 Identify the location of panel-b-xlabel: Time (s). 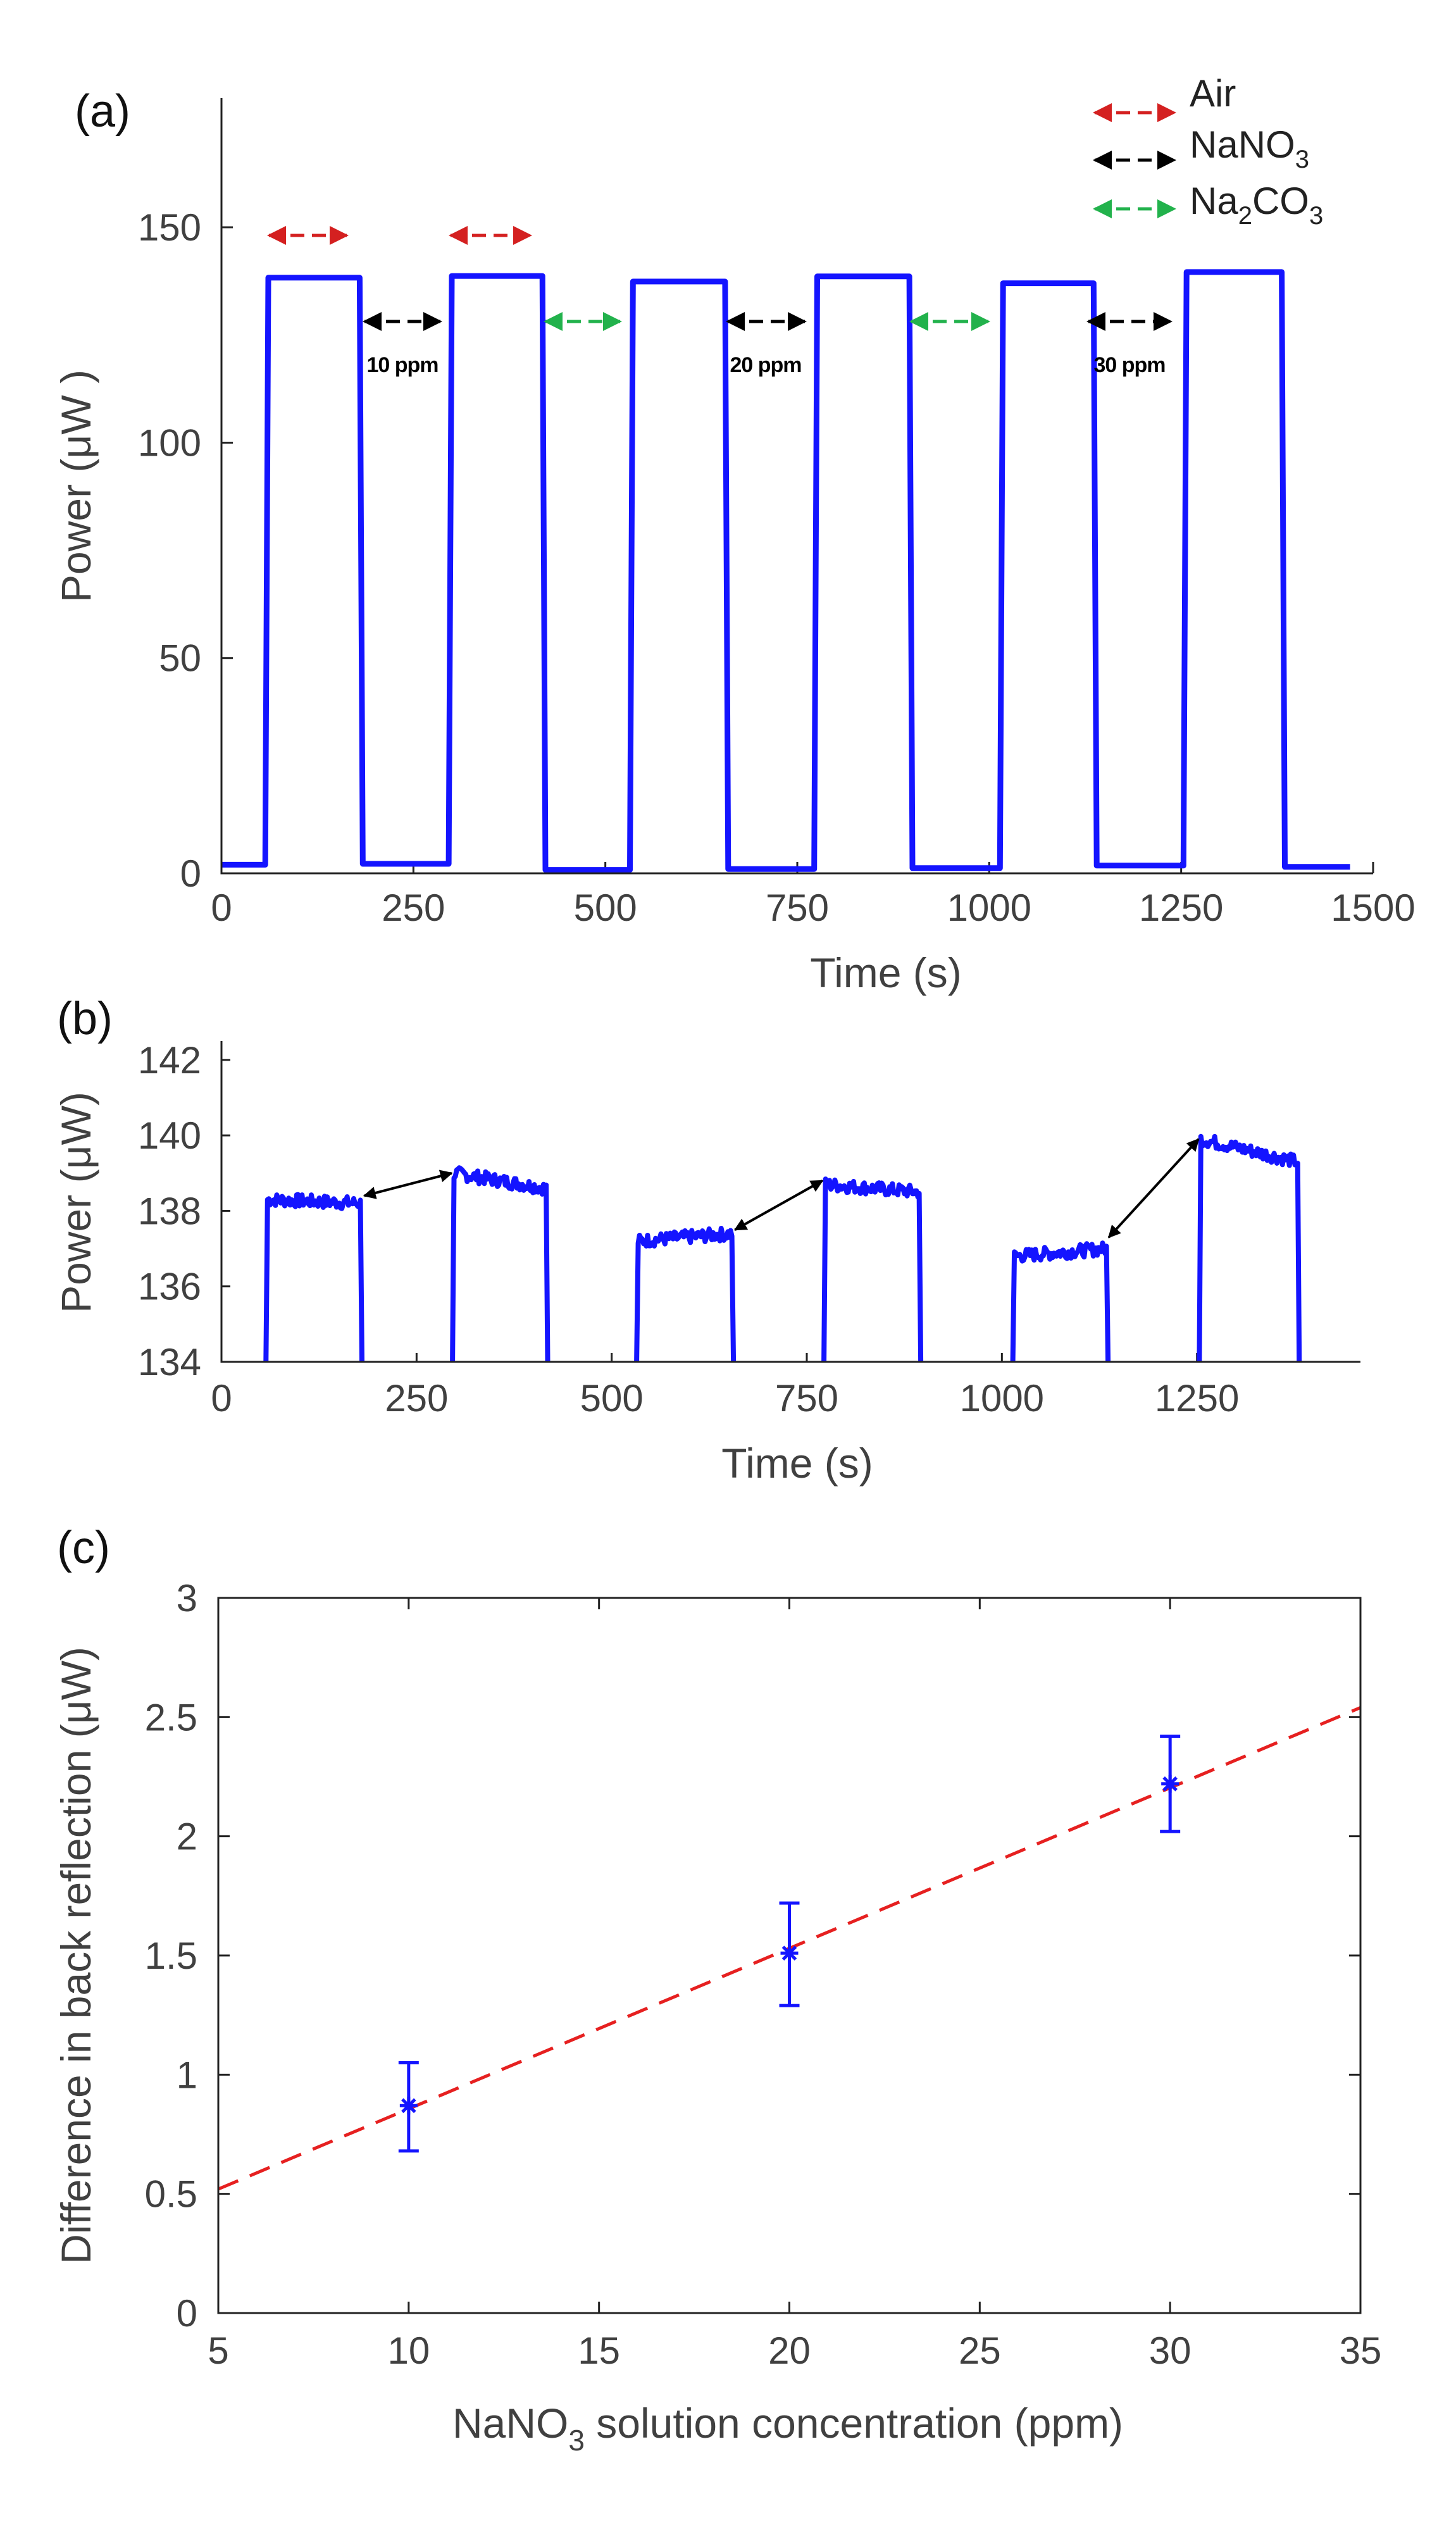
(797, 1463).